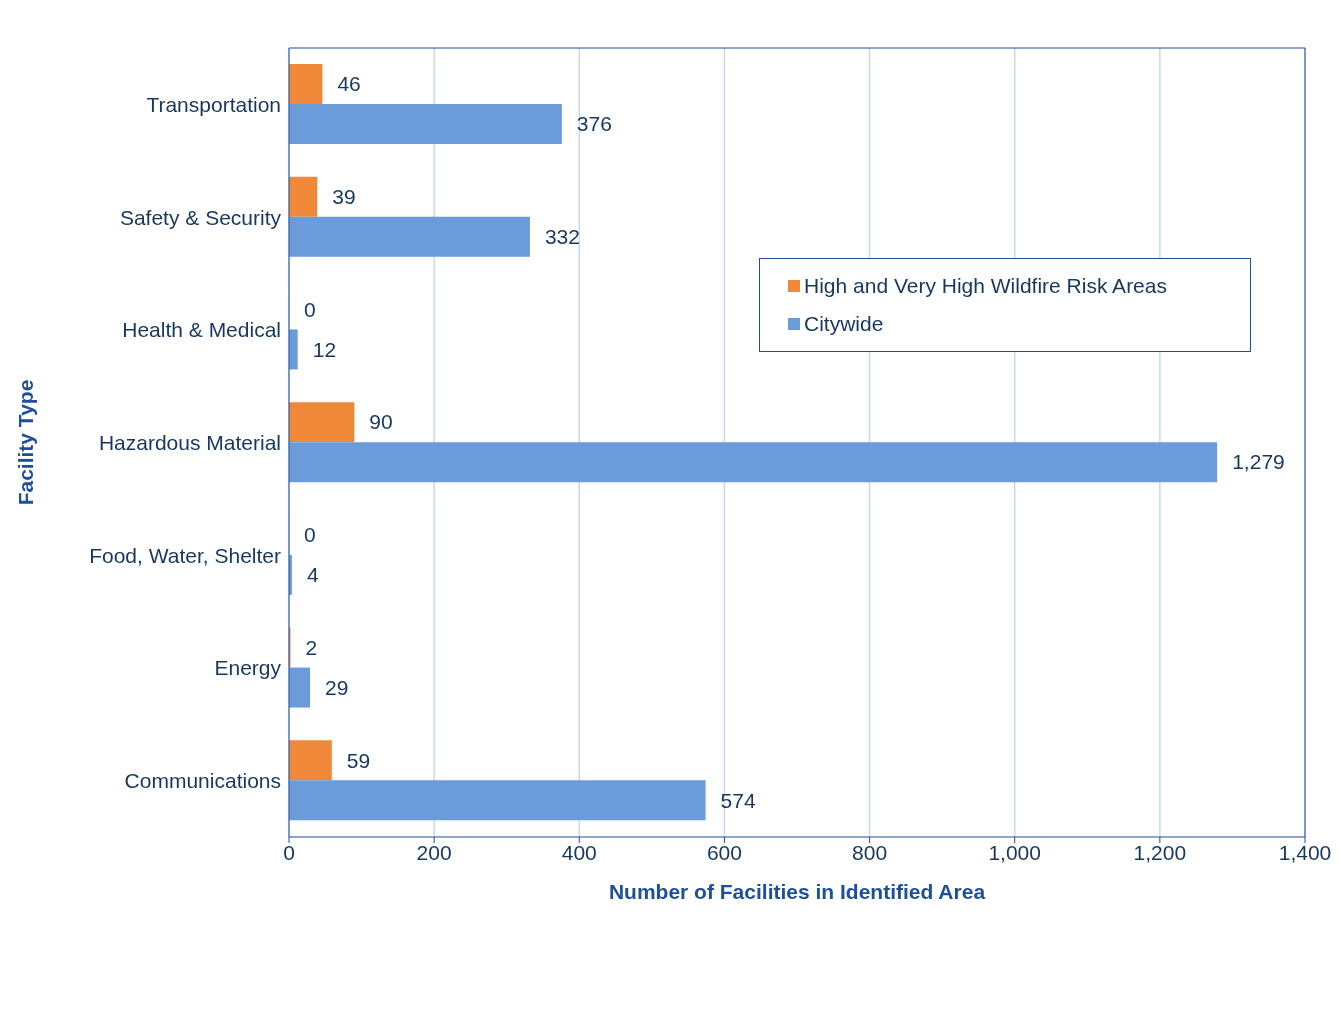 The image size is (1341, 1011). What do you see at coordinates (324, 349) in the screenshot?
I see `data-label: 12` at bounding box center [324, 349].